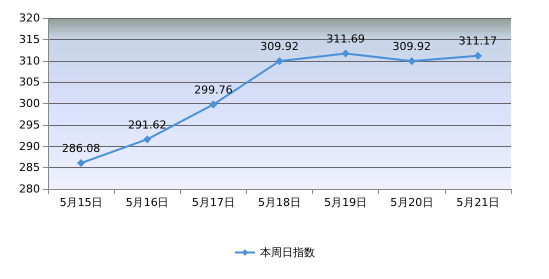 The height and width of the screenshot is (279, 549). I want to click on x-tick-label: 5月17日, so click(213, 202).